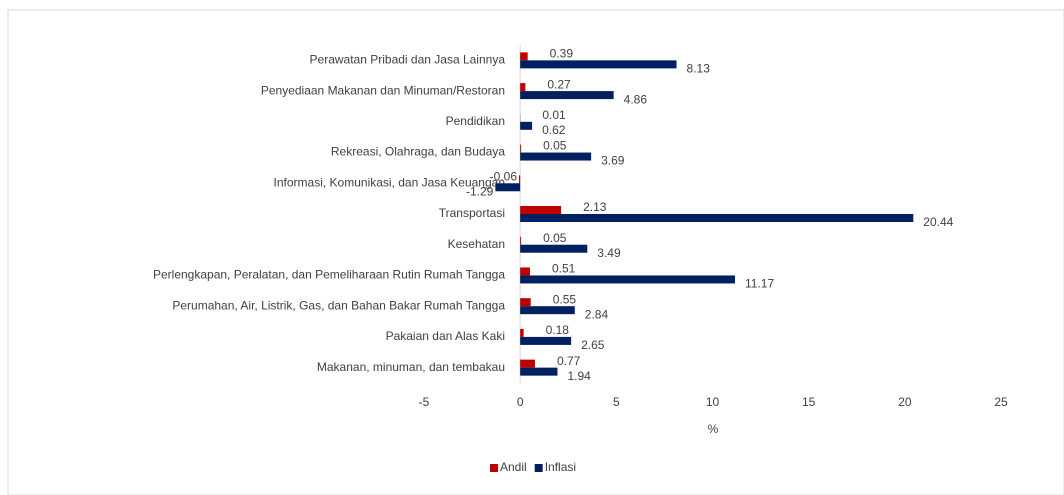  Describe the element at coordinates (554, 115) in the screenshot. I see `data-label: 0.01` at that location.